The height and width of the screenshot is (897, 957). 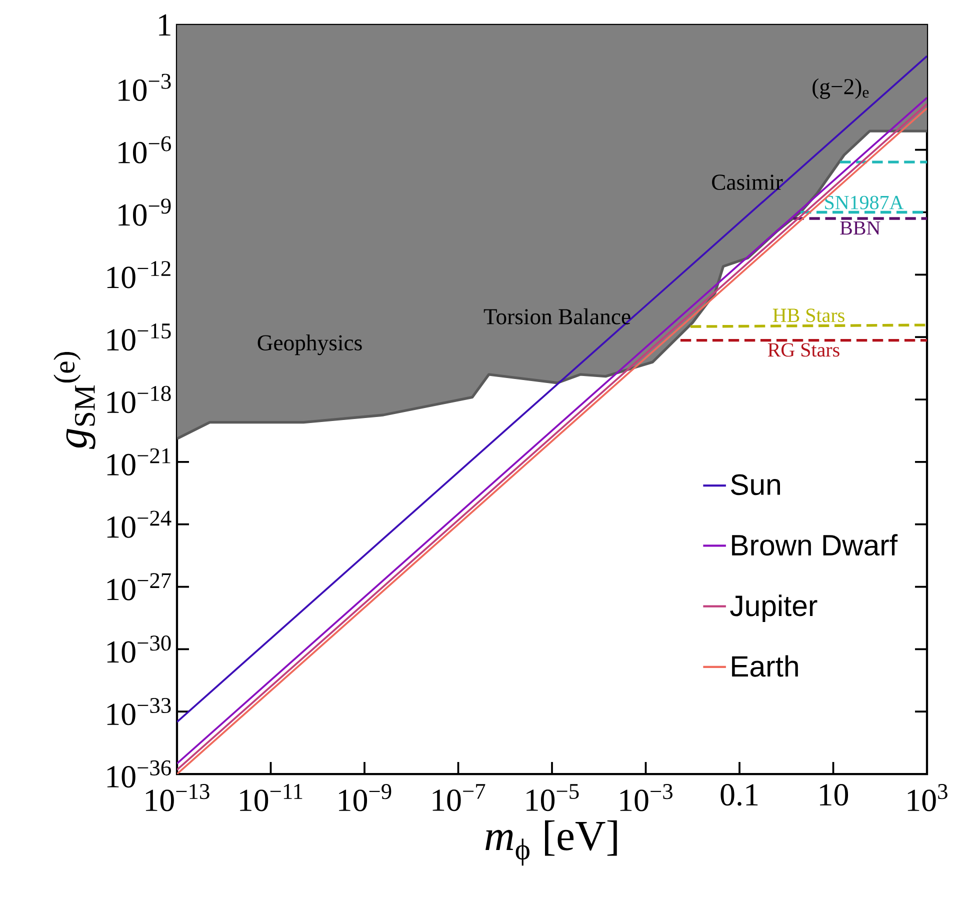 I want to click on annotation: Casimir, so click(x=747, y=182).